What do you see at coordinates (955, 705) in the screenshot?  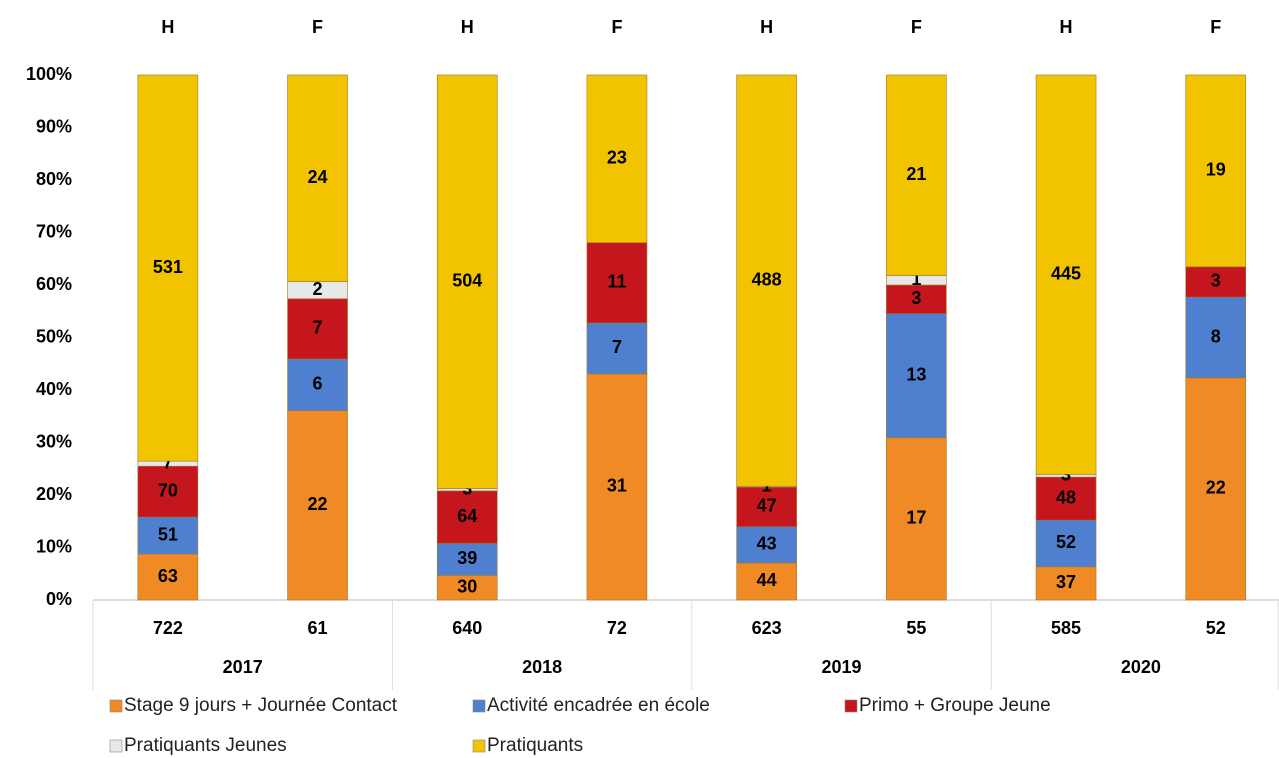 I see `legend-label: Primo + Groupe Jeune` at bounding box center [955, 705].